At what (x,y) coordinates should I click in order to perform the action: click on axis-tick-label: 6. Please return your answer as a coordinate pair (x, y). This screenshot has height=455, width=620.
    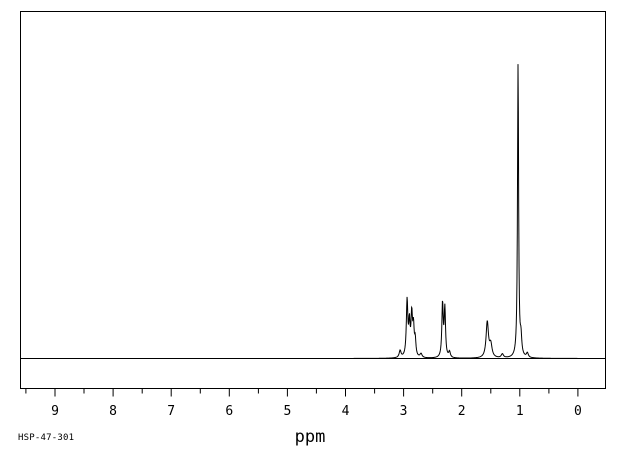
    Looking at the image, I should click on (229, 411).